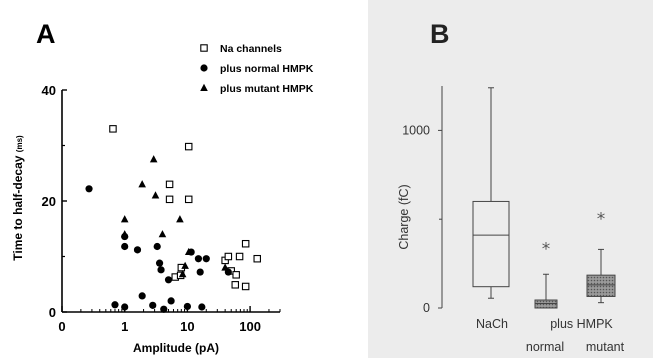 This screenshot has height=358, width=653. What do you see at coordinates (204, 48) in the screenshot?
I see `legend-marker-open-square` at bounding box center [204, 48].